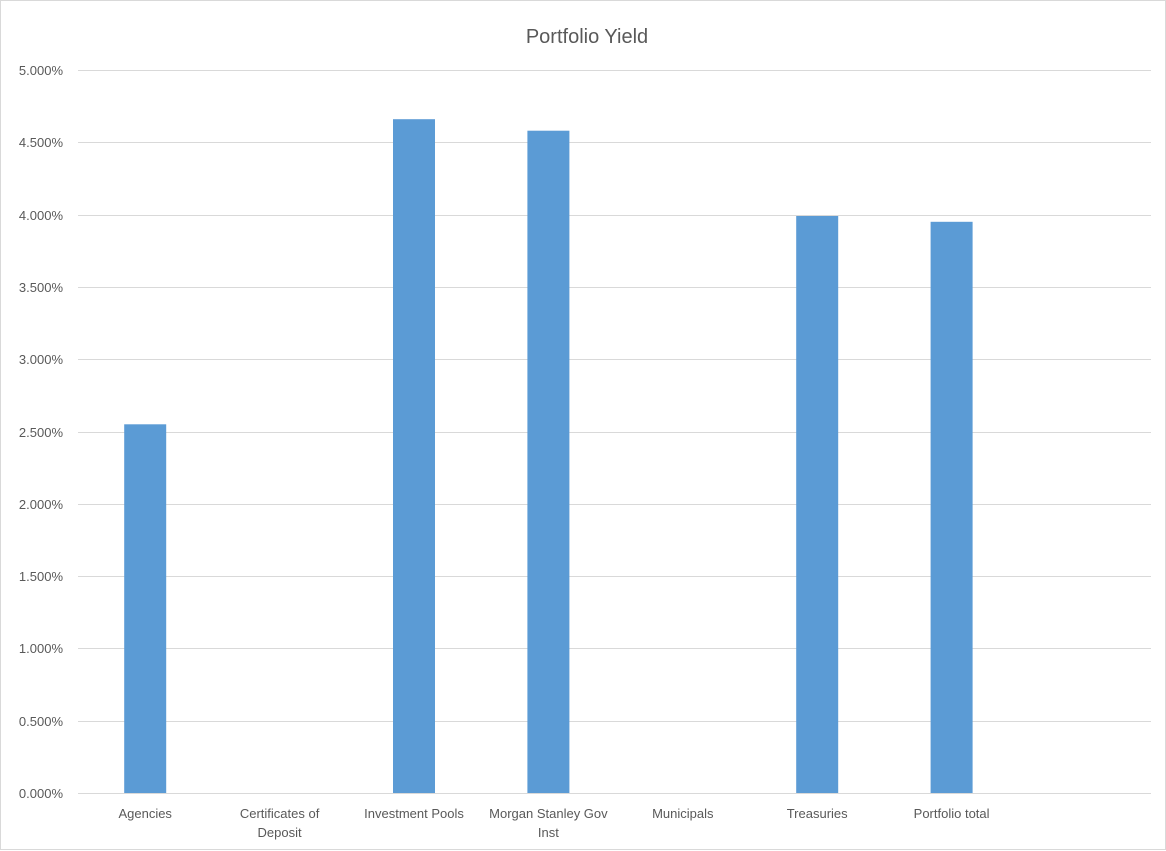 This screenshot has height=851, width=1166. I want to click on y-tick-label: 1.500%, so click(41, 576).